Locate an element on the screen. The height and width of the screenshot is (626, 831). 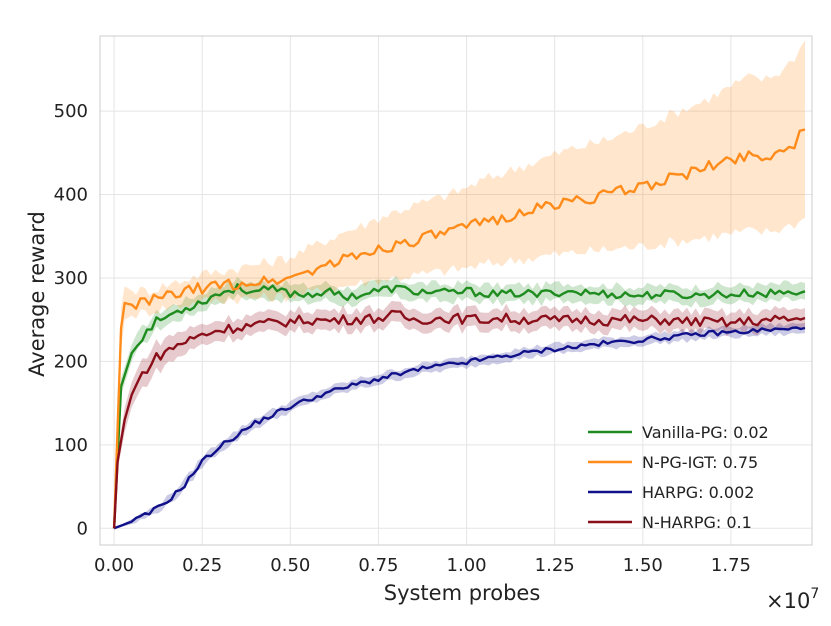
x-tick-label: 1.00 is located at coordinates (467, 565).